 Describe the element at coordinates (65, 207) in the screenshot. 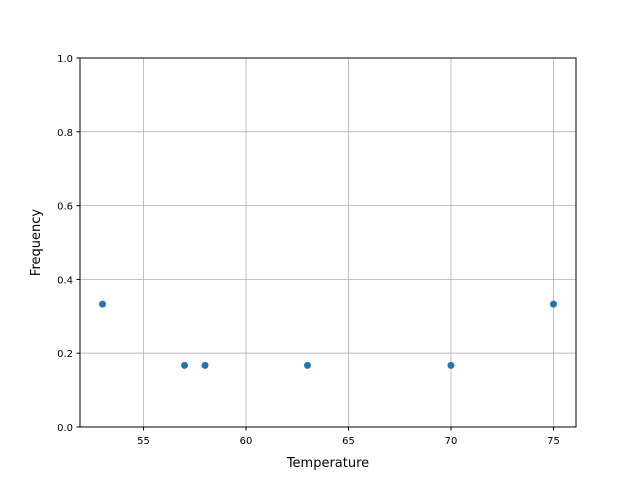

I see `y-tick-label: 0.6` at that location.